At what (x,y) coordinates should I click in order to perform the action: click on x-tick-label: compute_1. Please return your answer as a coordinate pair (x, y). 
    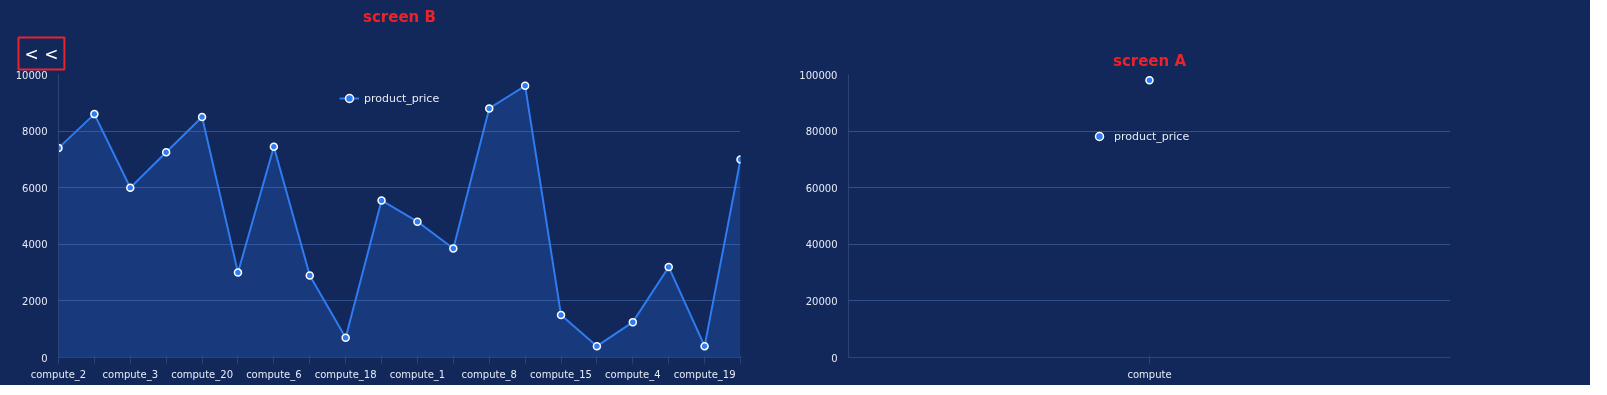
    Looking at the image, I should click on (417, 374).